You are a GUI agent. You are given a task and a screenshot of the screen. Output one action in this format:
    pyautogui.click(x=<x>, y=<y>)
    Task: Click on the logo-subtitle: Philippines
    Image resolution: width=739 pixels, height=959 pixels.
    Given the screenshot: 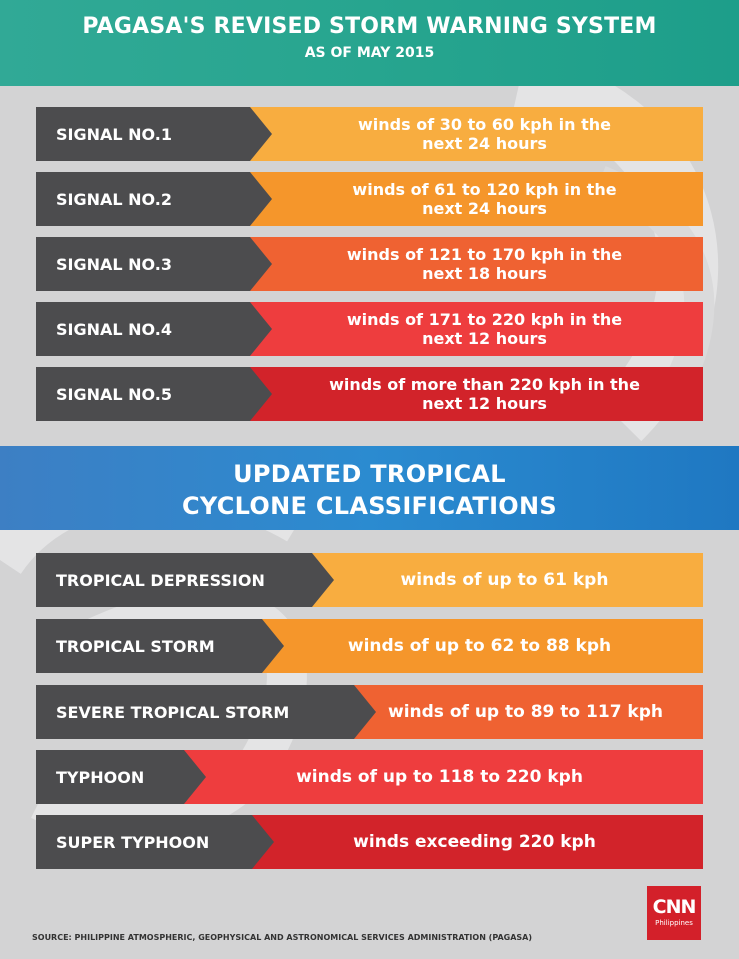 What is the action you would take?
    pyautogui.click(x=674, y=923)
    